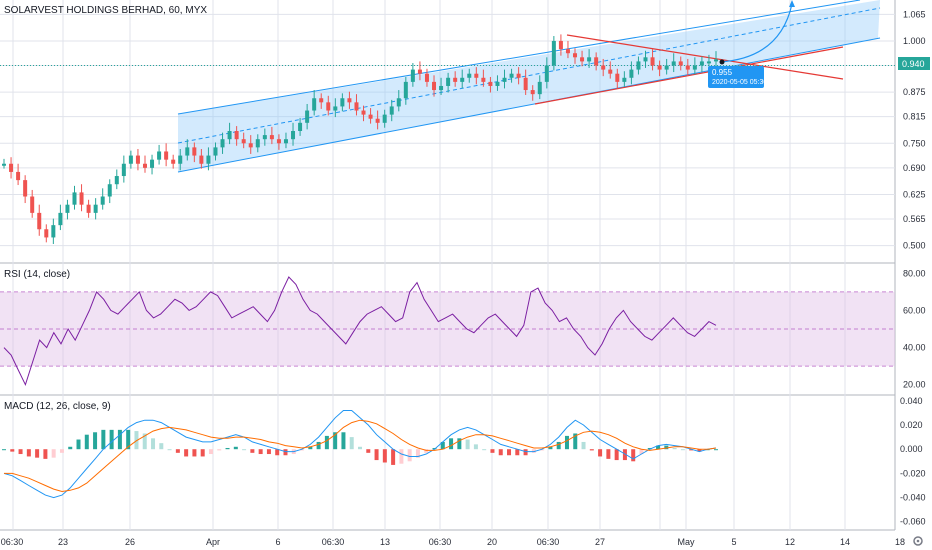 Image resolution: width=932 pixels, height=550 pixels. I want to click on price-tick-label: 1.000, so click(914, 41).